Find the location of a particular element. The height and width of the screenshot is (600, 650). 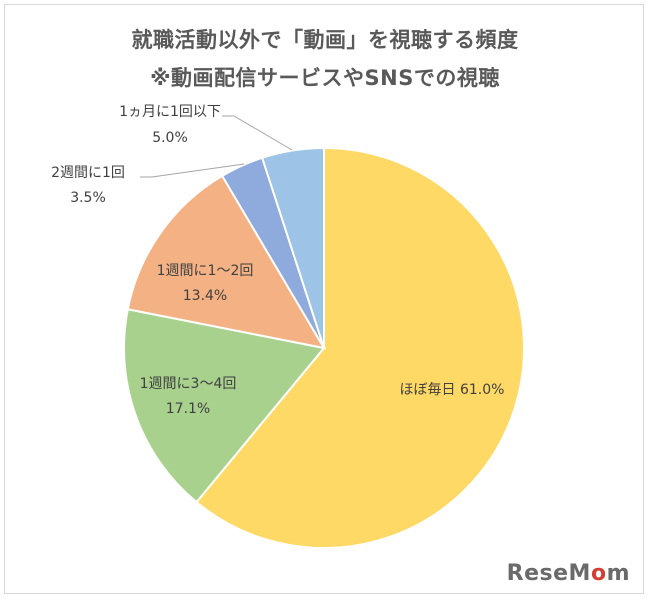

slice-value-label-3: 13.4% is located at coordinates (205, 296).